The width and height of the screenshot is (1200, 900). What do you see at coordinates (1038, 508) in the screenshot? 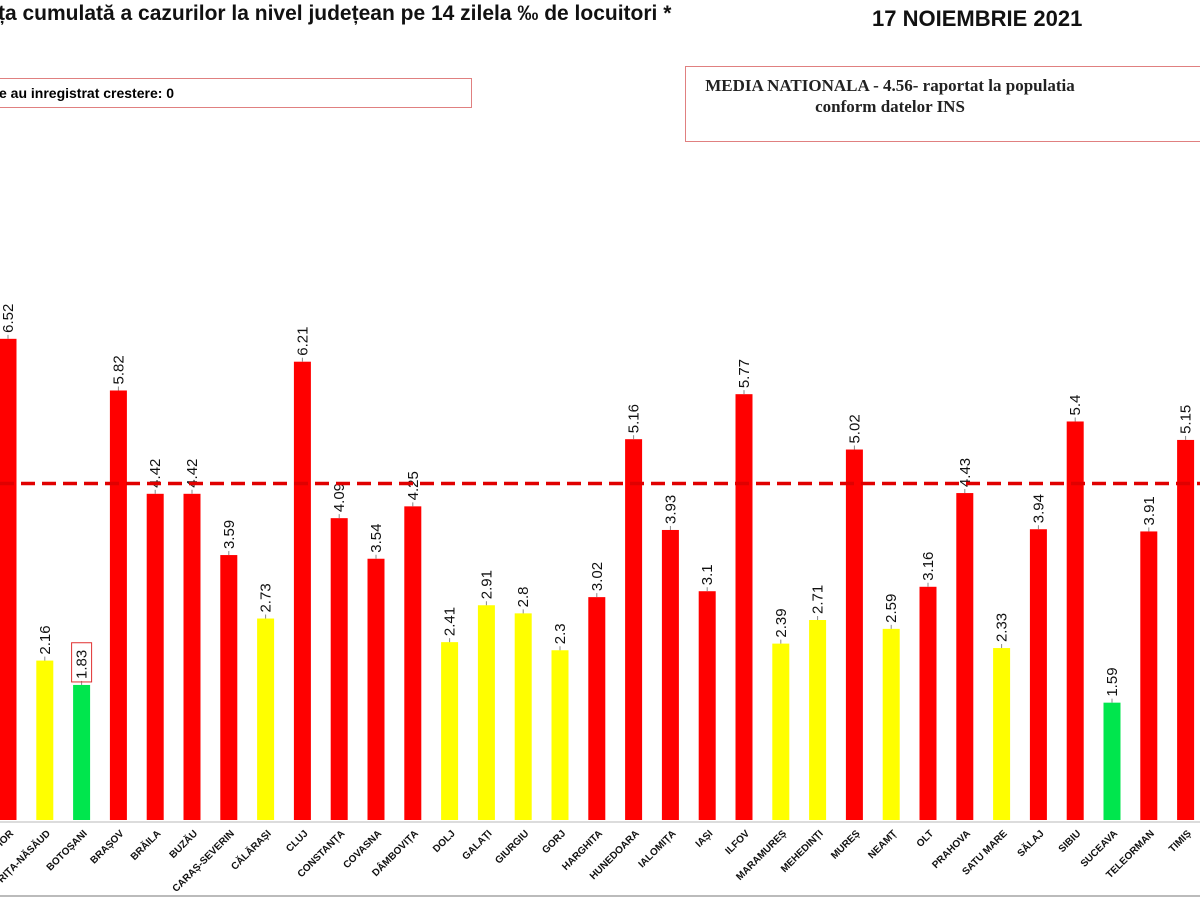
I see `value-label: 3.94` at bounding box center [1038, 508].